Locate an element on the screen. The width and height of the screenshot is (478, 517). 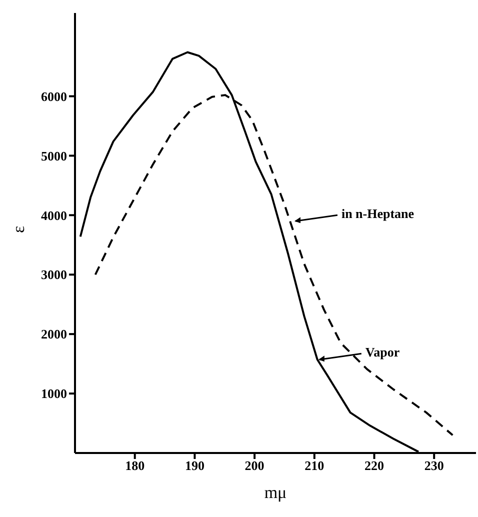
x-tick-label: 180 is located at coordinates (135, 466).